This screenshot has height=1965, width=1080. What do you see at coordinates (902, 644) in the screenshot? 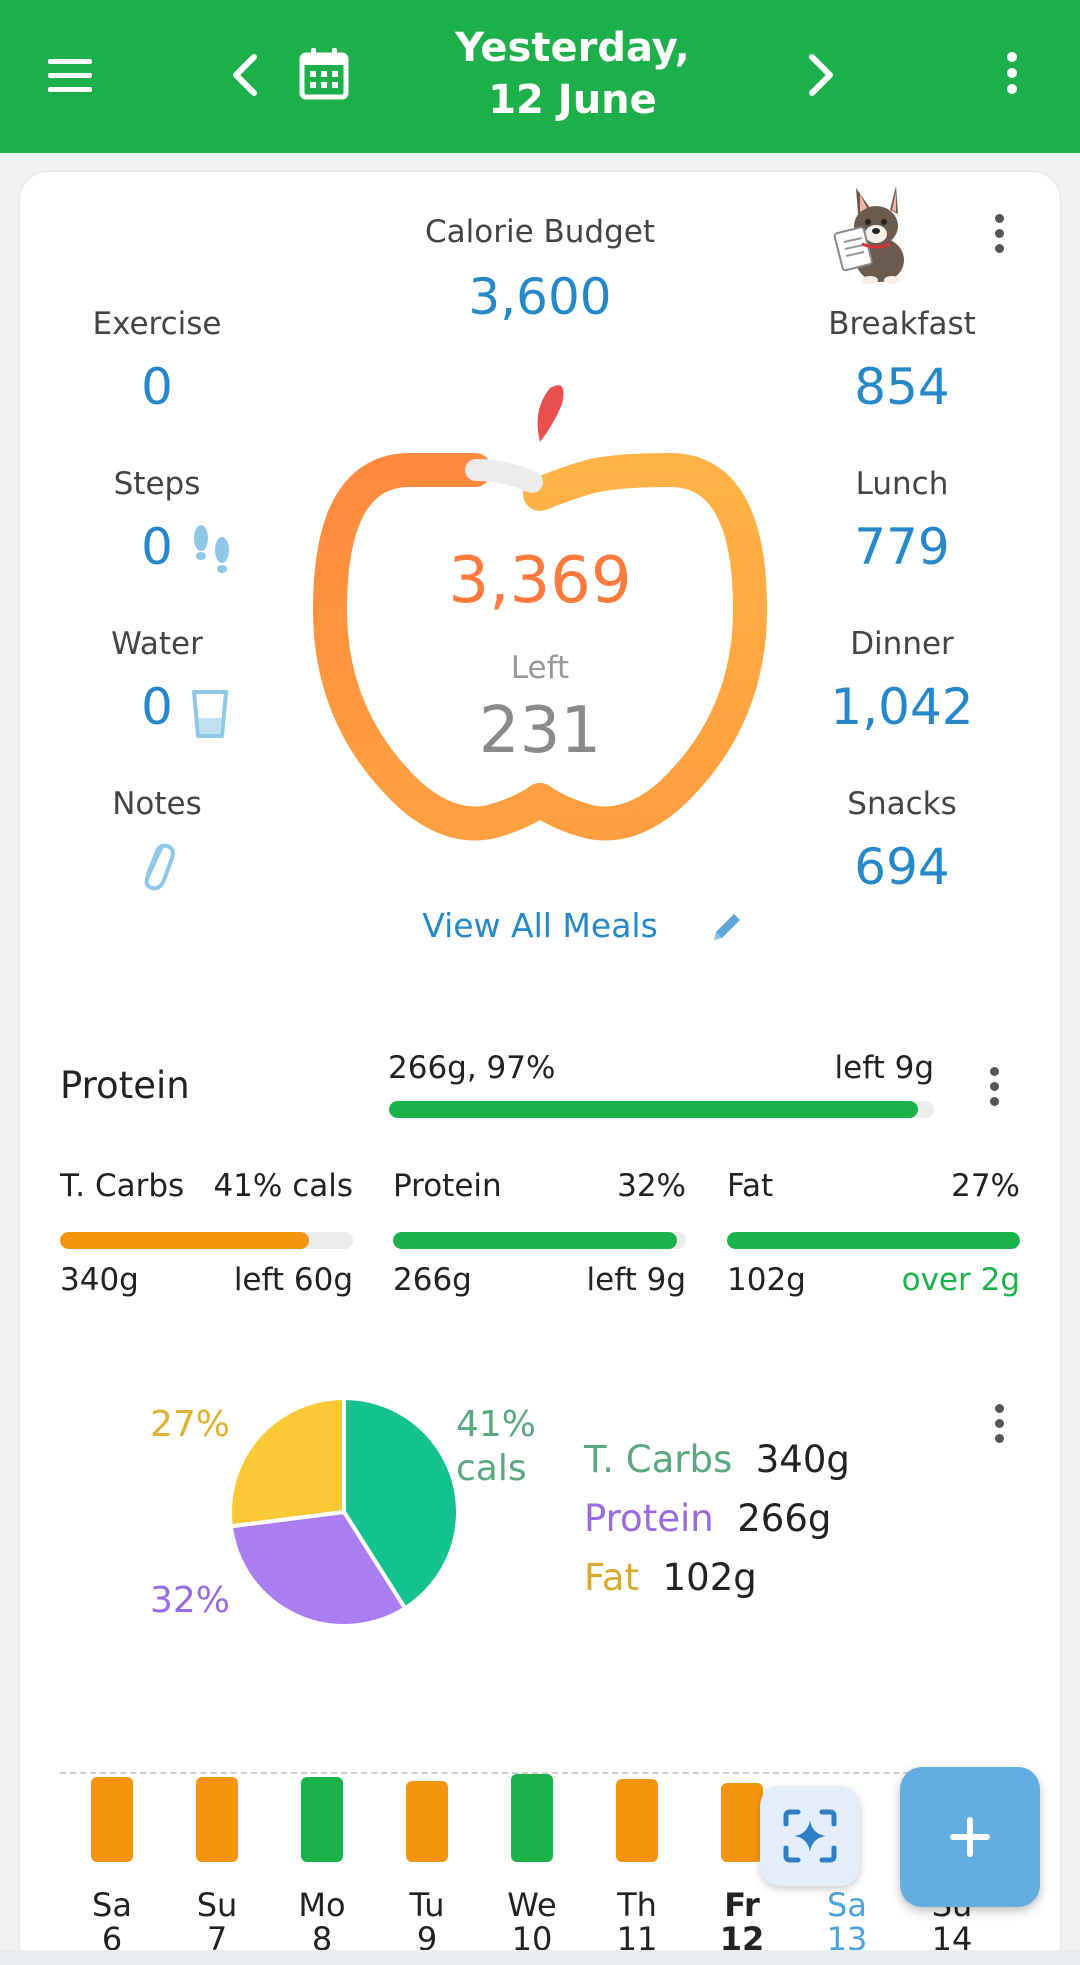
I see `dinner-label: Dinner` at bounding box center [902, 644].